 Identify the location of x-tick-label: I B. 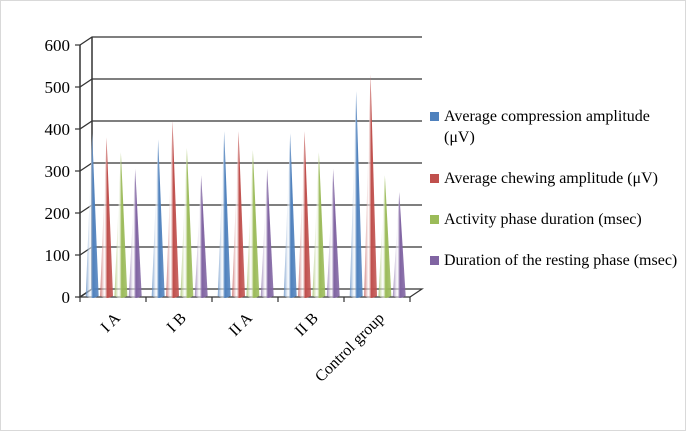
(177, 323).